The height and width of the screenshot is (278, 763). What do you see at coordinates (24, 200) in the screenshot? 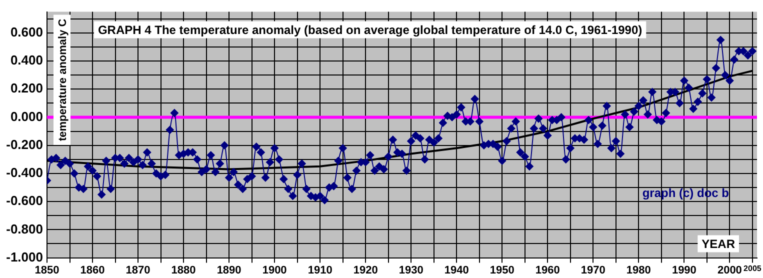
I see `y-tick-label: -0.600` at bounding box center [24, 200].